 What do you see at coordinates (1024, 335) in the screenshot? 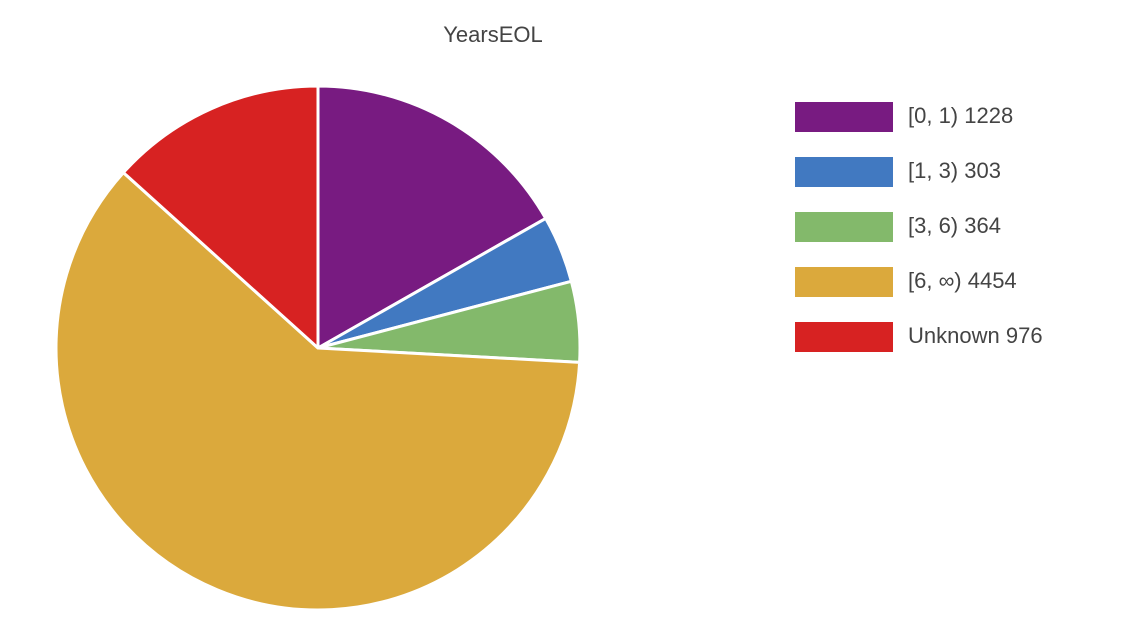
I see `legend-value: 976` at bounding box center [1024, 335].